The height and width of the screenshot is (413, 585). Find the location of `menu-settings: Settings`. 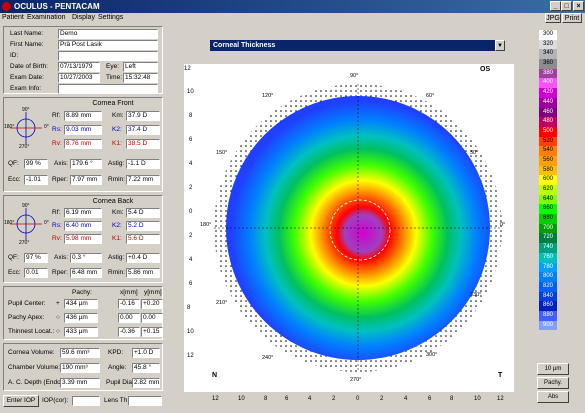

menu-settings: Settings is located at coordinates (111, 17).